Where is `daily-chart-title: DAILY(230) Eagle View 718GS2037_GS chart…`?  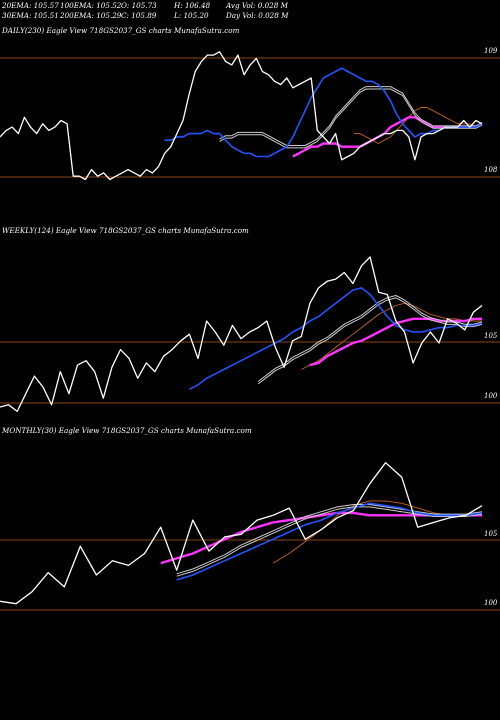
daily-chart-title: DAILY(230) Eagle View 718GS2037_GS chart… is located at coordinates (121, 30).